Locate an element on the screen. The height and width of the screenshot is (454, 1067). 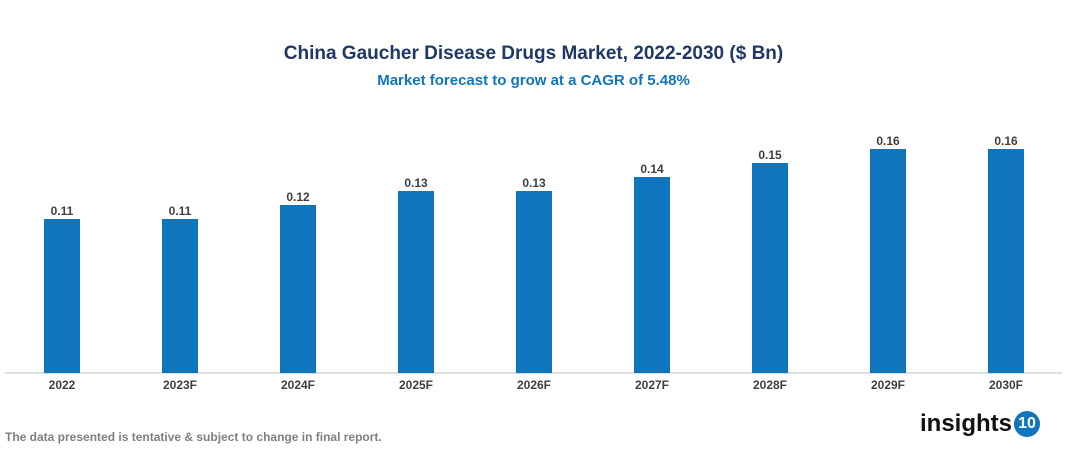
bar-2023F is located at coordinates (180, 296).